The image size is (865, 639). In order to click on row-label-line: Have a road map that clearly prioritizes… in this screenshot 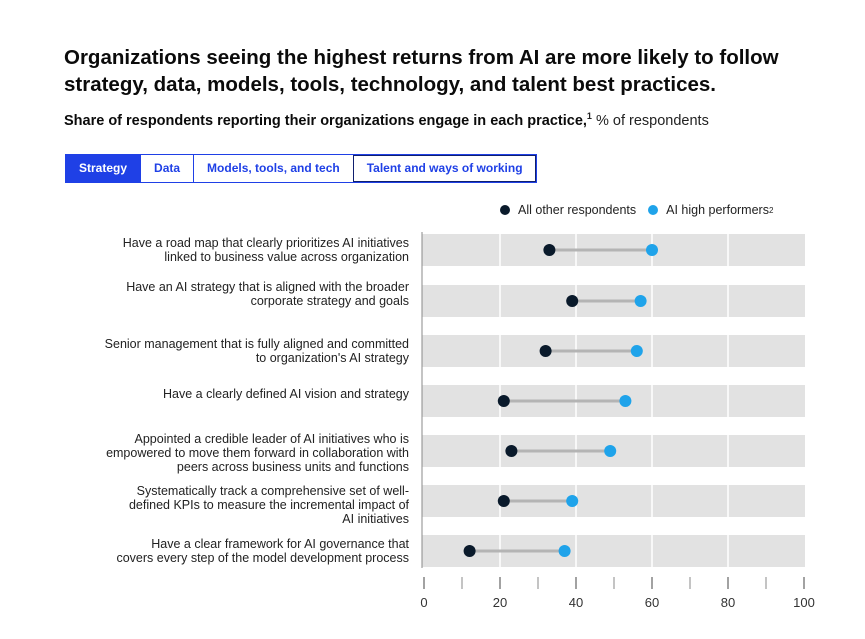, I will do `click(265, 243)`.